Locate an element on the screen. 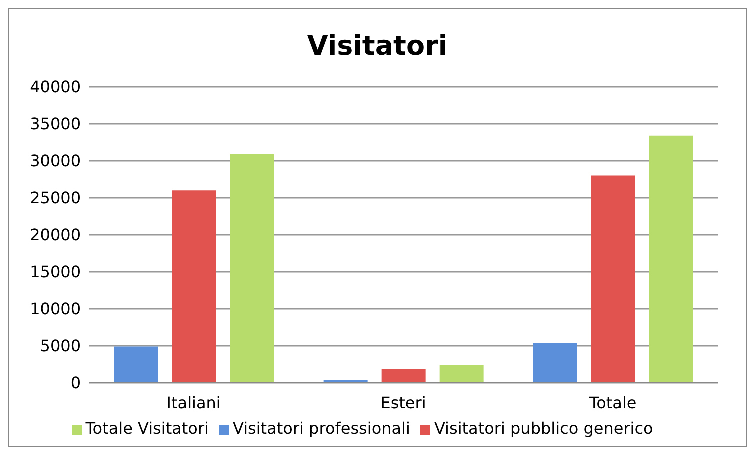  y-tick-label: 5000 is located at coordinates (60, 346).